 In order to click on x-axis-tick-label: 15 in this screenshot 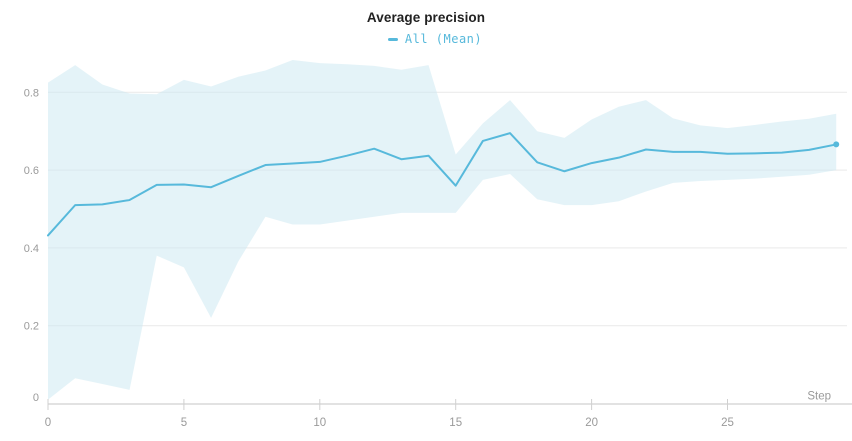, I will do `click(455, 423)`.